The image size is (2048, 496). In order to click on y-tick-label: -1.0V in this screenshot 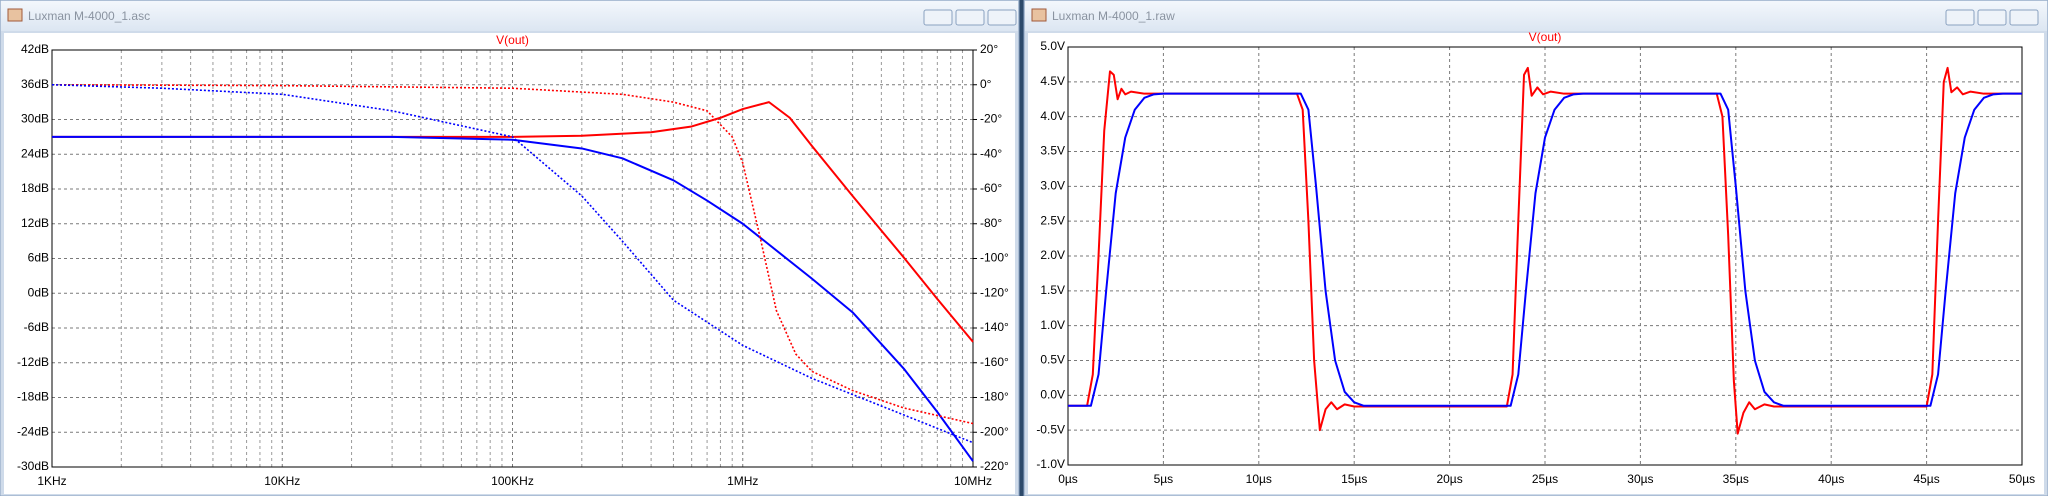, I will do `click(1050, 464)`.